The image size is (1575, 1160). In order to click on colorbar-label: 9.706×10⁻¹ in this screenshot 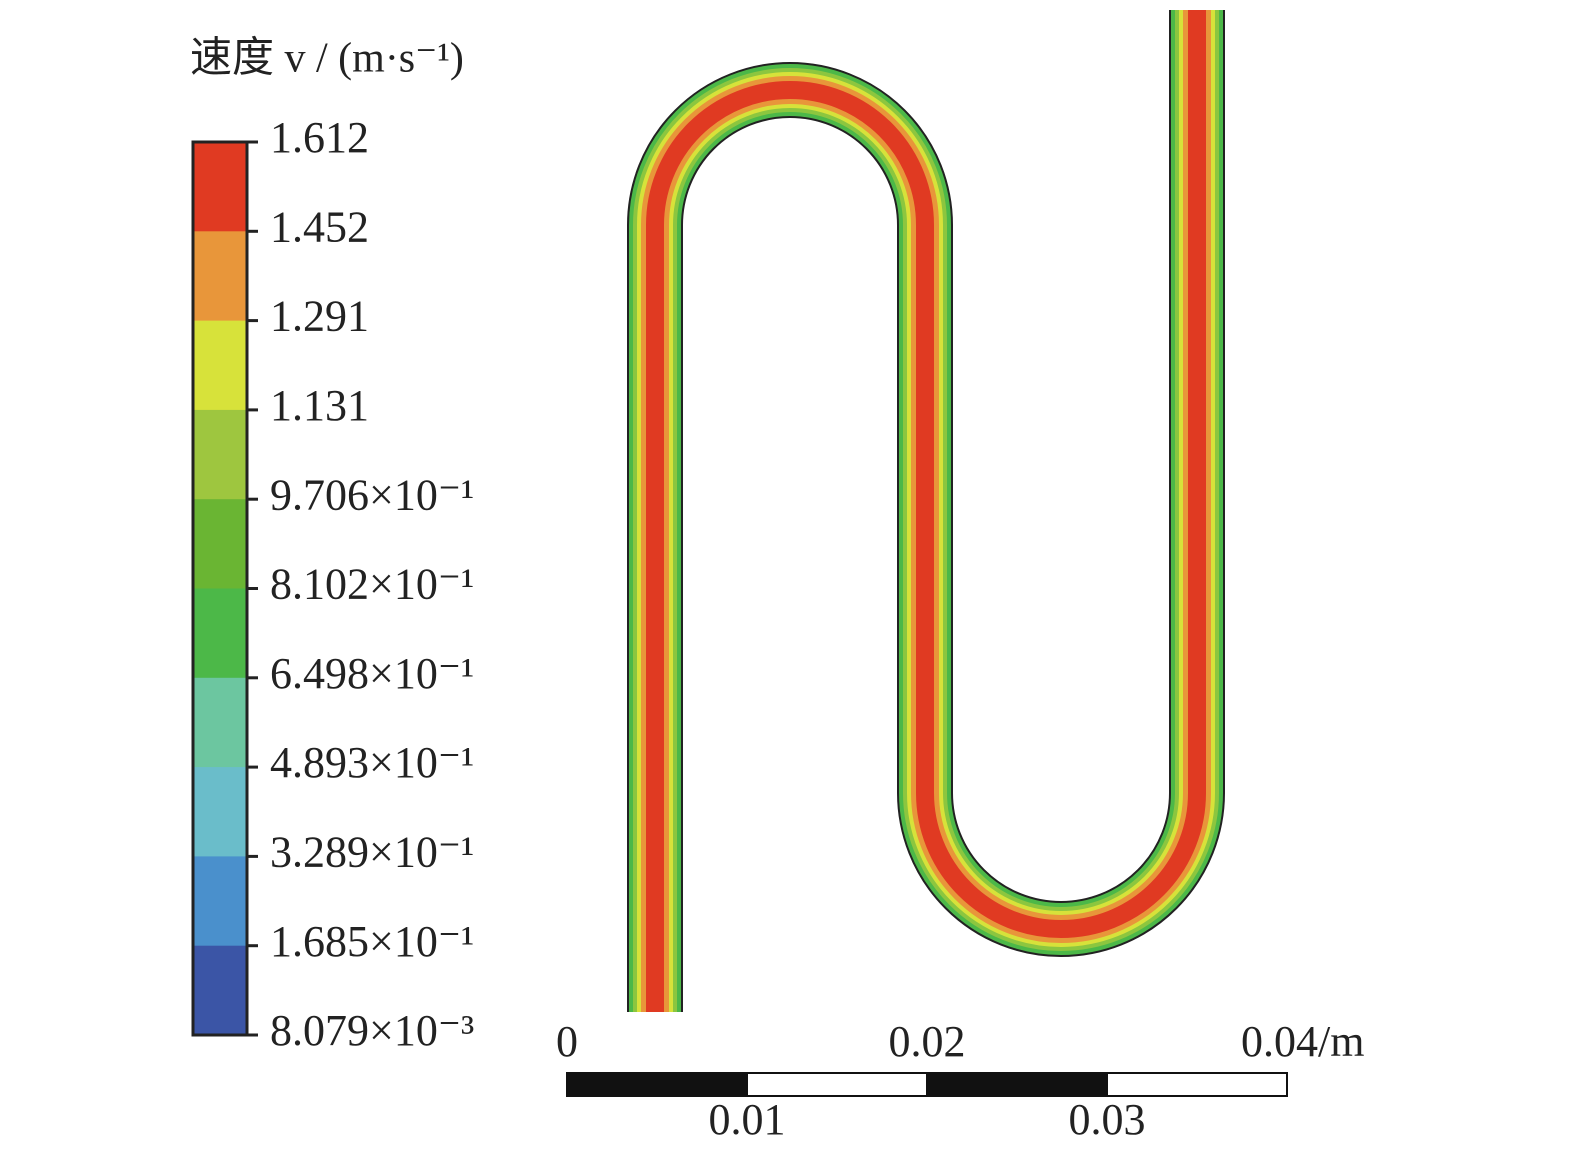, I will do `click(372, 494)`.